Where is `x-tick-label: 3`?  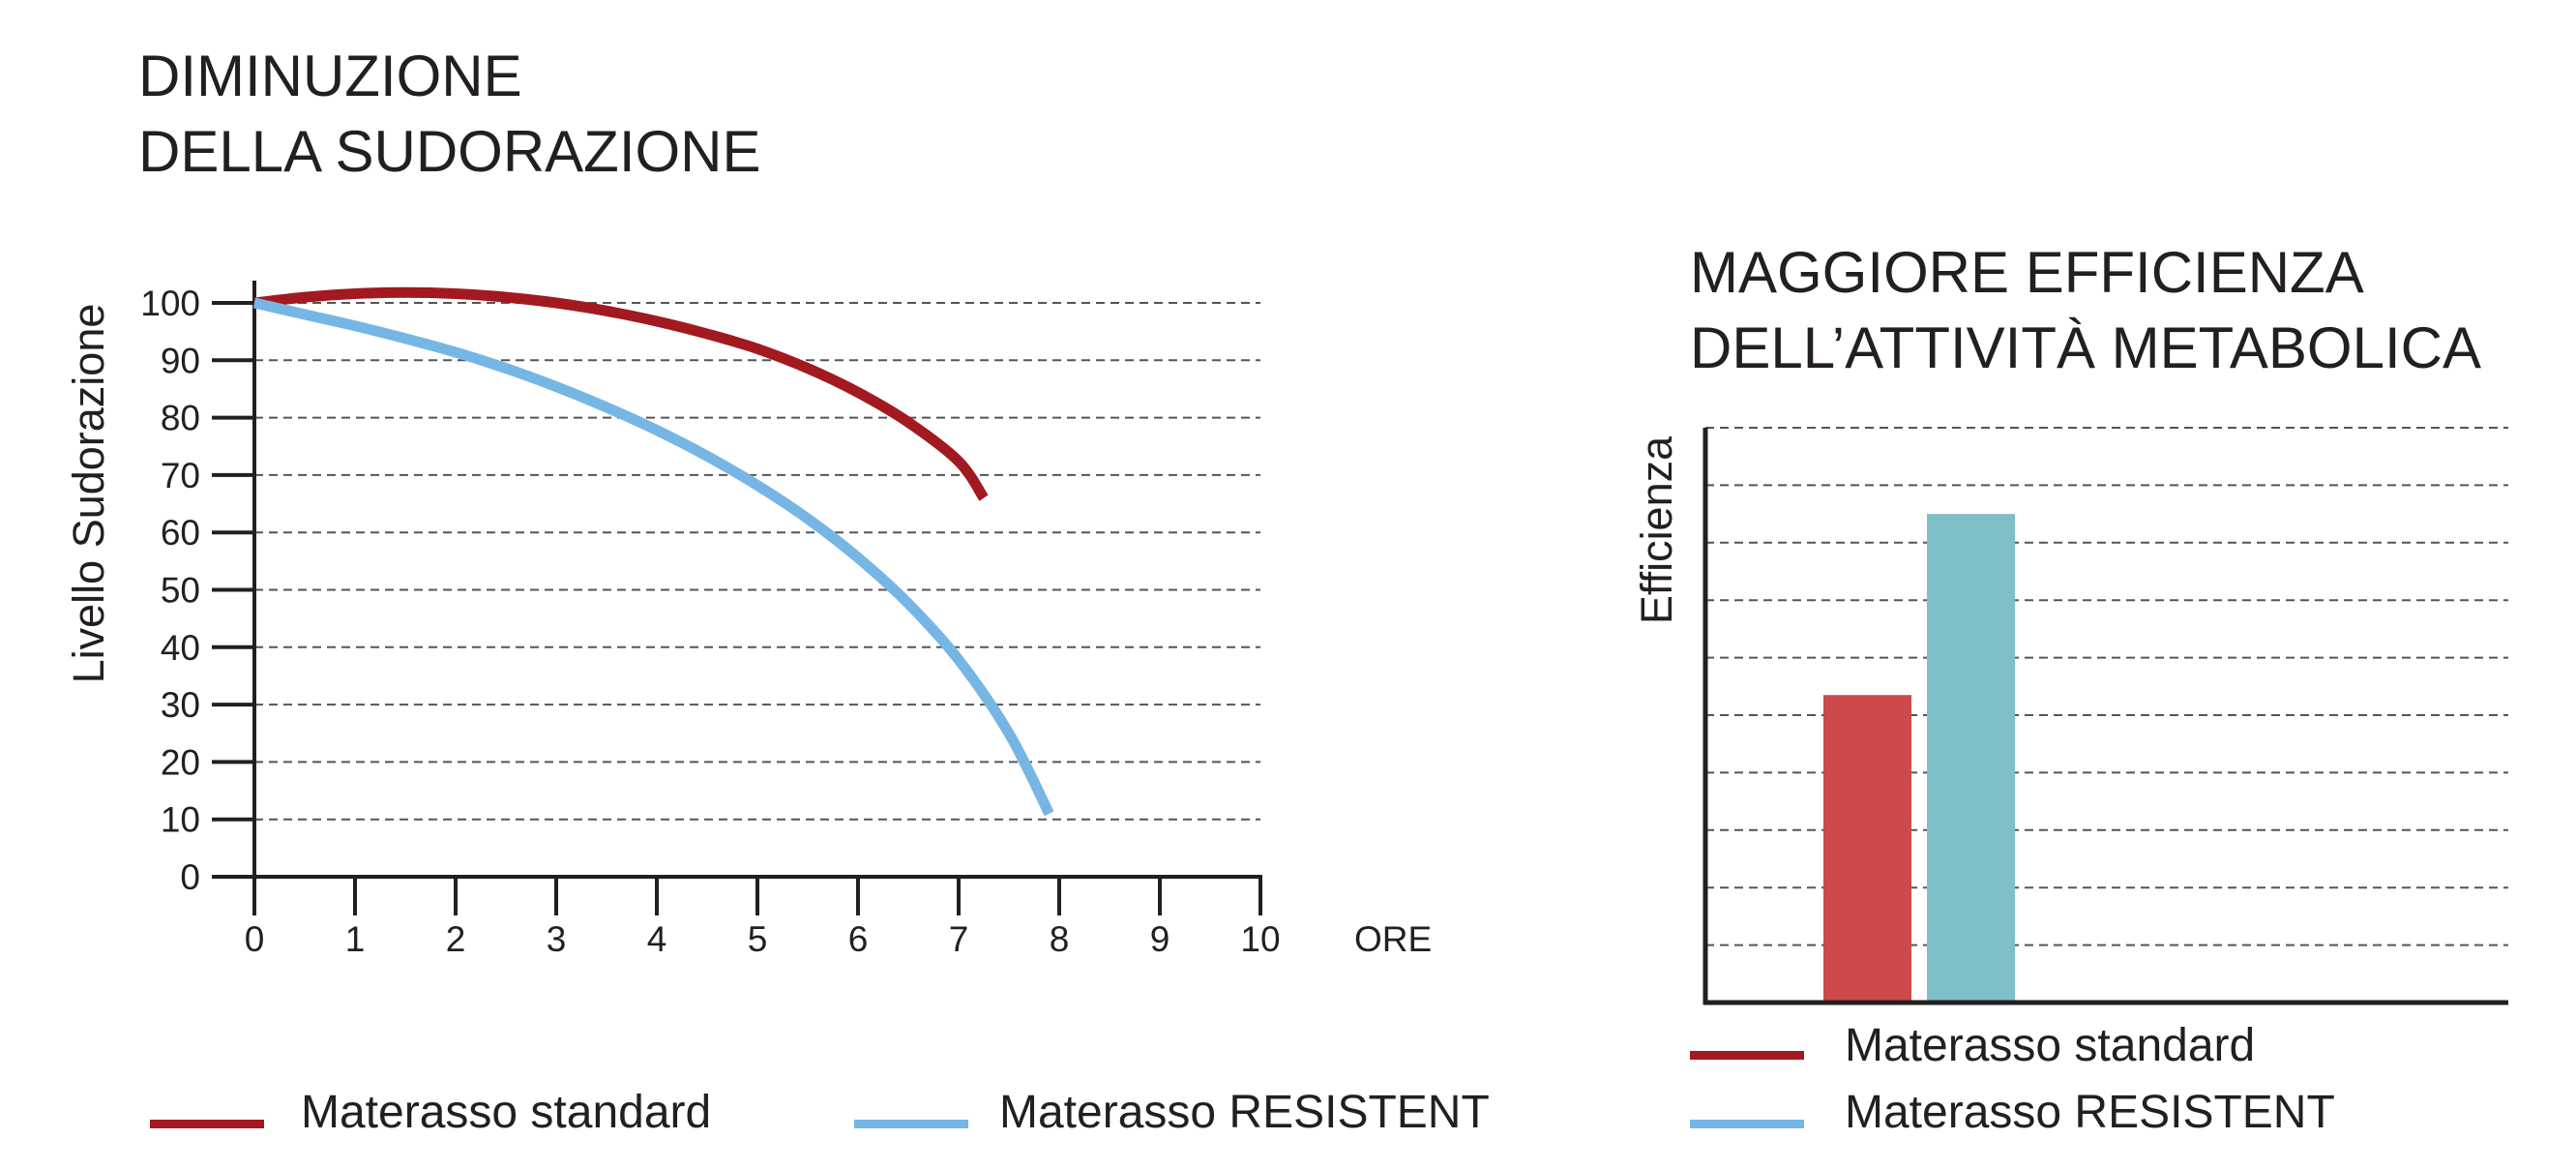 x-tick-label: 3 is located at coordinates (557, 939).